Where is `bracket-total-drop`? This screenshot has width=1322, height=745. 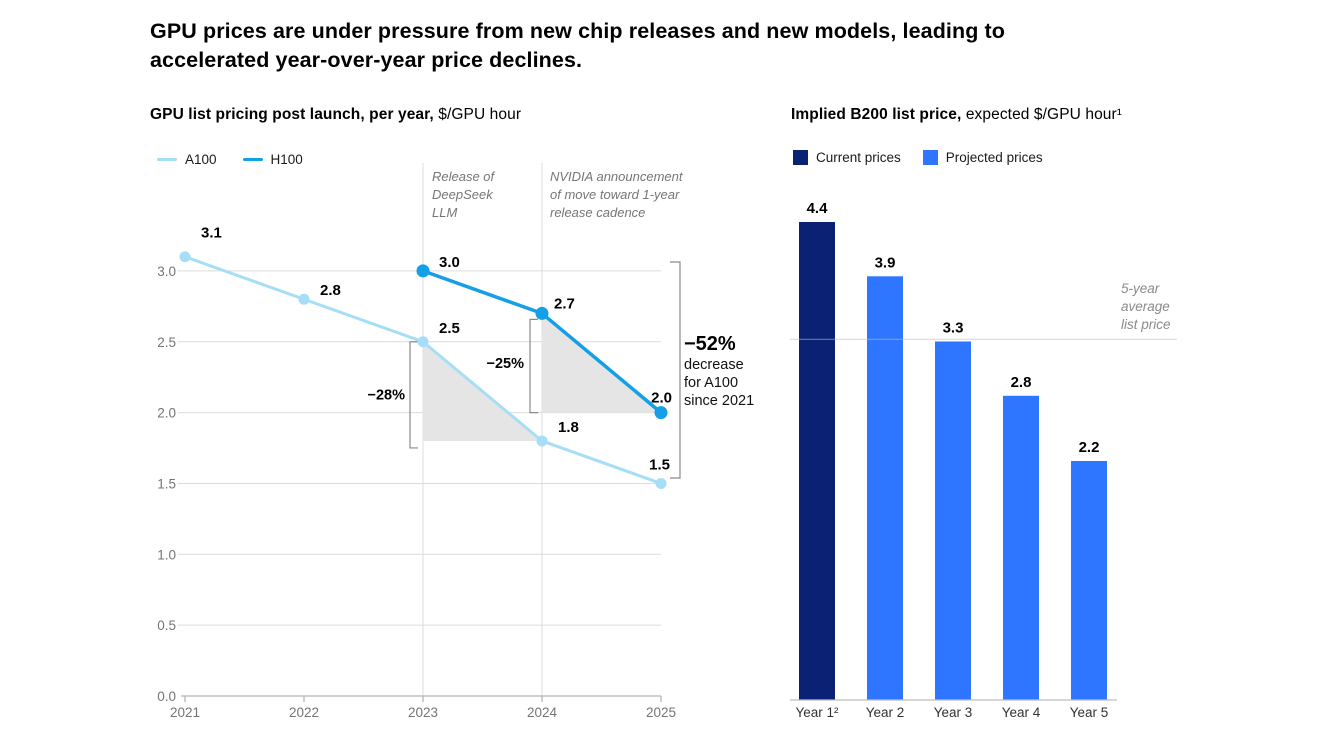
bracket-total-drop is located at coordinates (675, 370).